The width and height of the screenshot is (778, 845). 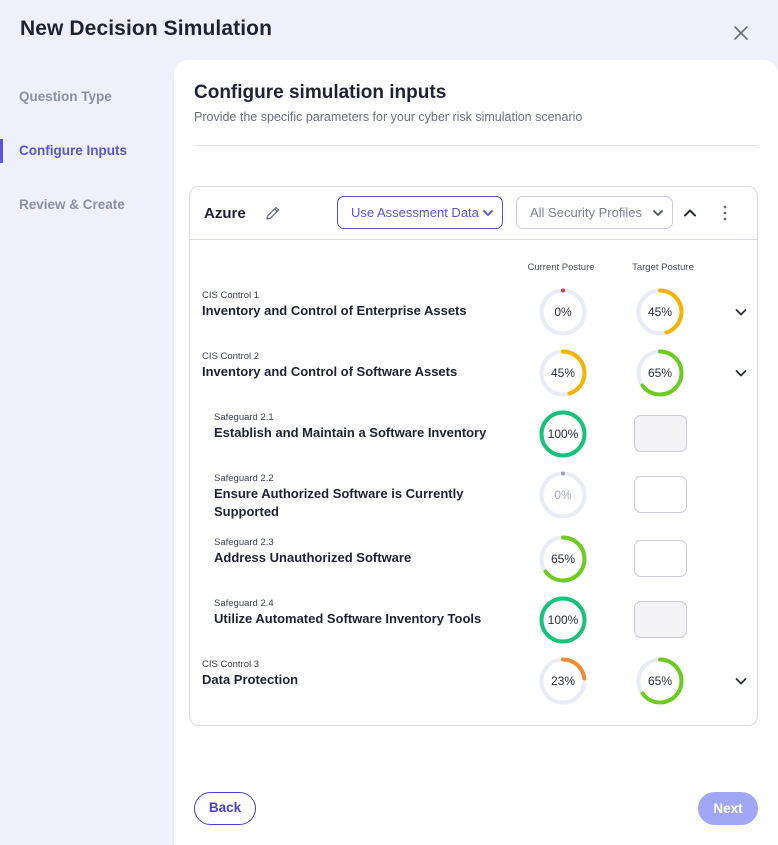 I want to click on control-name: Inventory and Control of Software Assets, so click(x=330, y=371).